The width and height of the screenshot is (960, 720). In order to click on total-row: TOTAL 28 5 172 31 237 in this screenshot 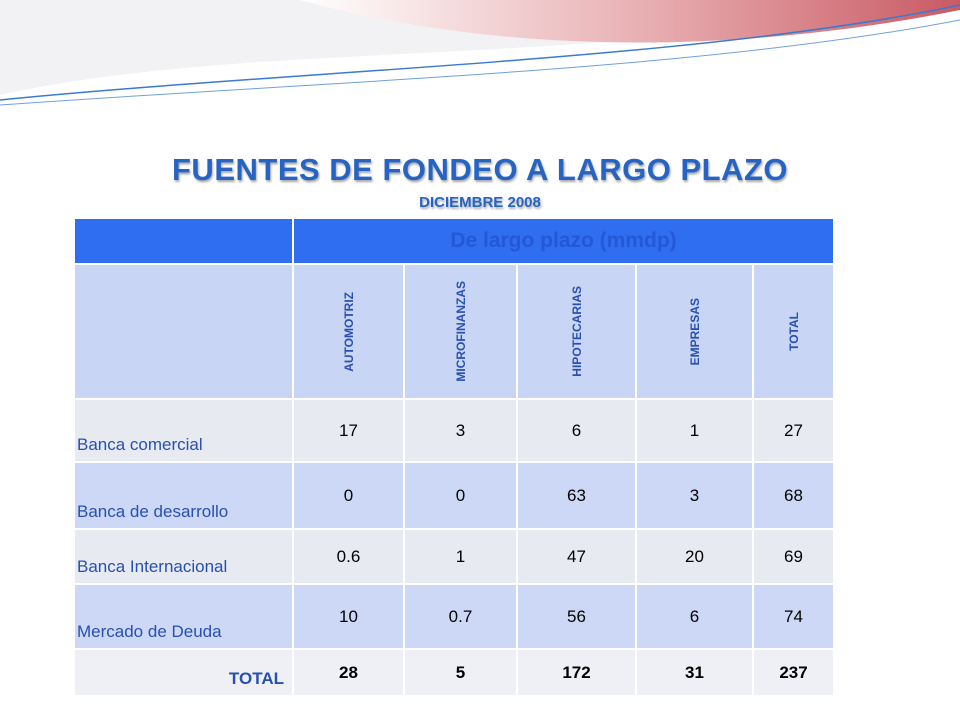, I will do `click(454, 672)`.